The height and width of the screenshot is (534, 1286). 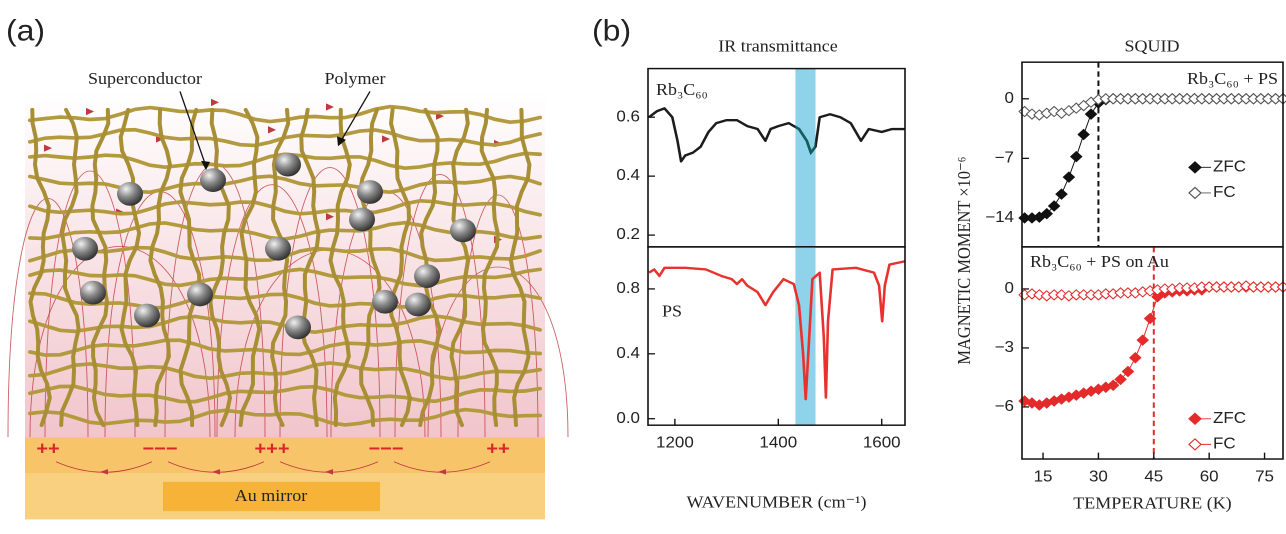 I want to click on chart-title: IR transmittance, so click(x=778, y=46).